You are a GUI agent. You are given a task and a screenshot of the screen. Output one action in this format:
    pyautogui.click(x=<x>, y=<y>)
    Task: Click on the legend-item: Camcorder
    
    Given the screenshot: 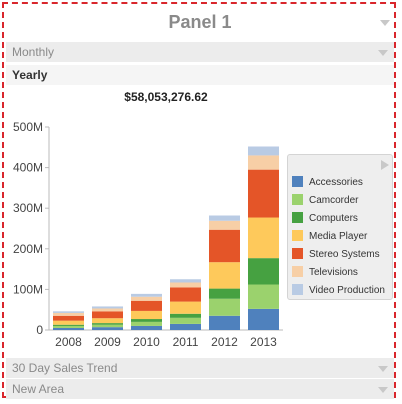 What is the action you would take?
    pyautogui.click(x=325, y=200)
    